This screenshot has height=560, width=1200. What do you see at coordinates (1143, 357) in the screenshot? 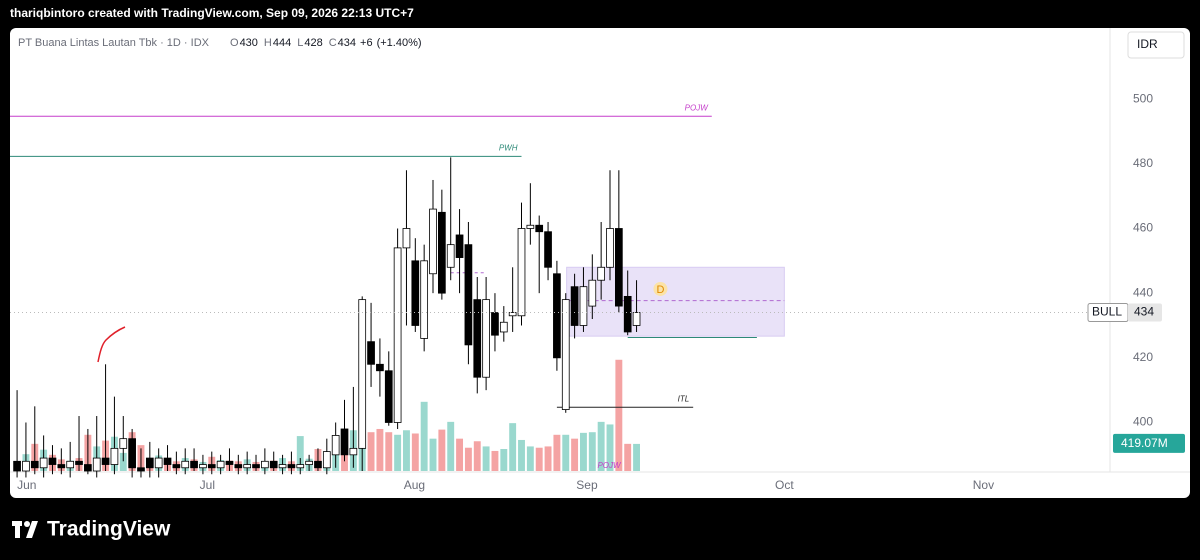
I see `y-tick-label: 420` at bounding box center [1143, 357].